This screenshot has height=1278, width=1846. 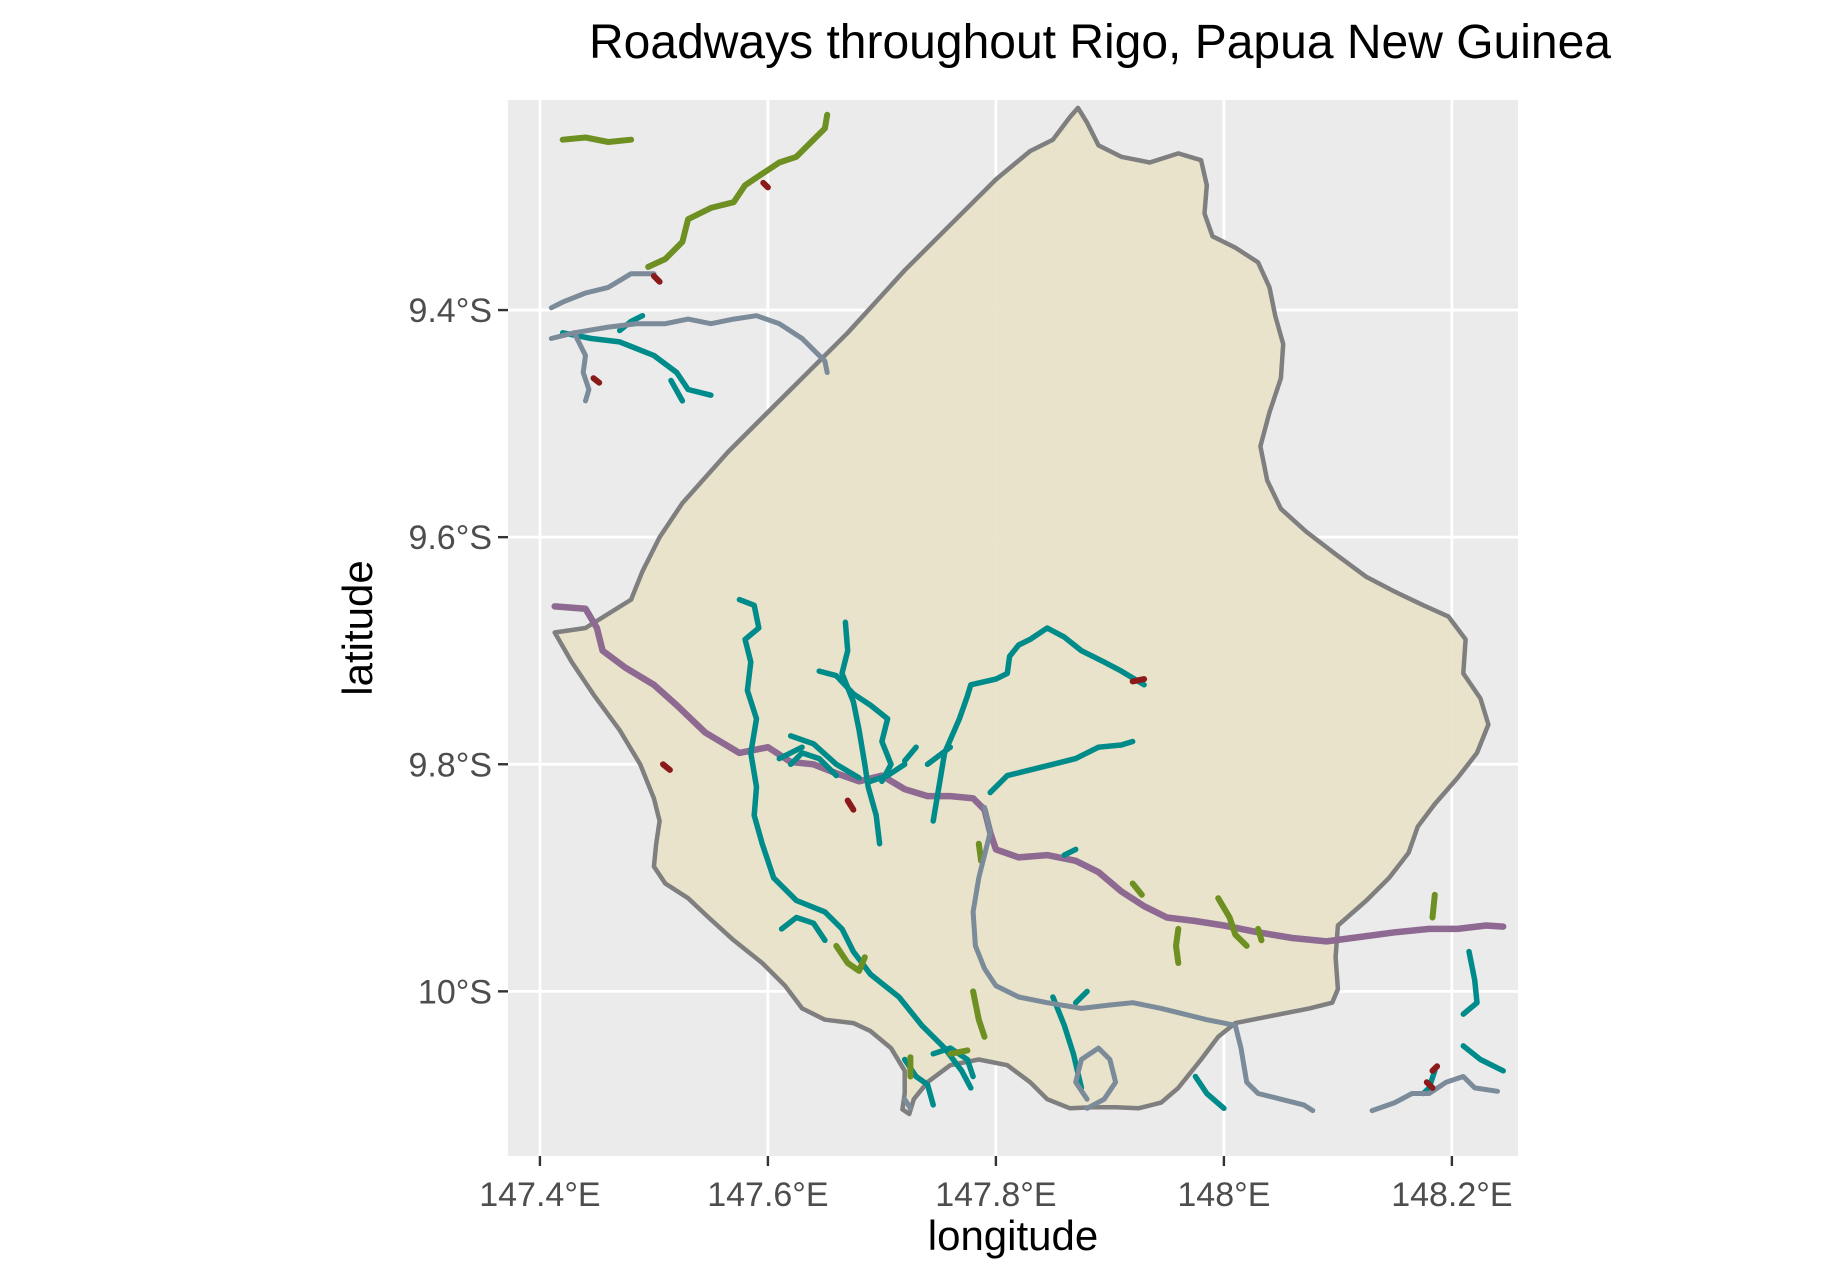 What do you see at coordinates (450, 765) in the screenshot?
I see `y-tick-label: 9.8°S` at bounding box center [450, 765].